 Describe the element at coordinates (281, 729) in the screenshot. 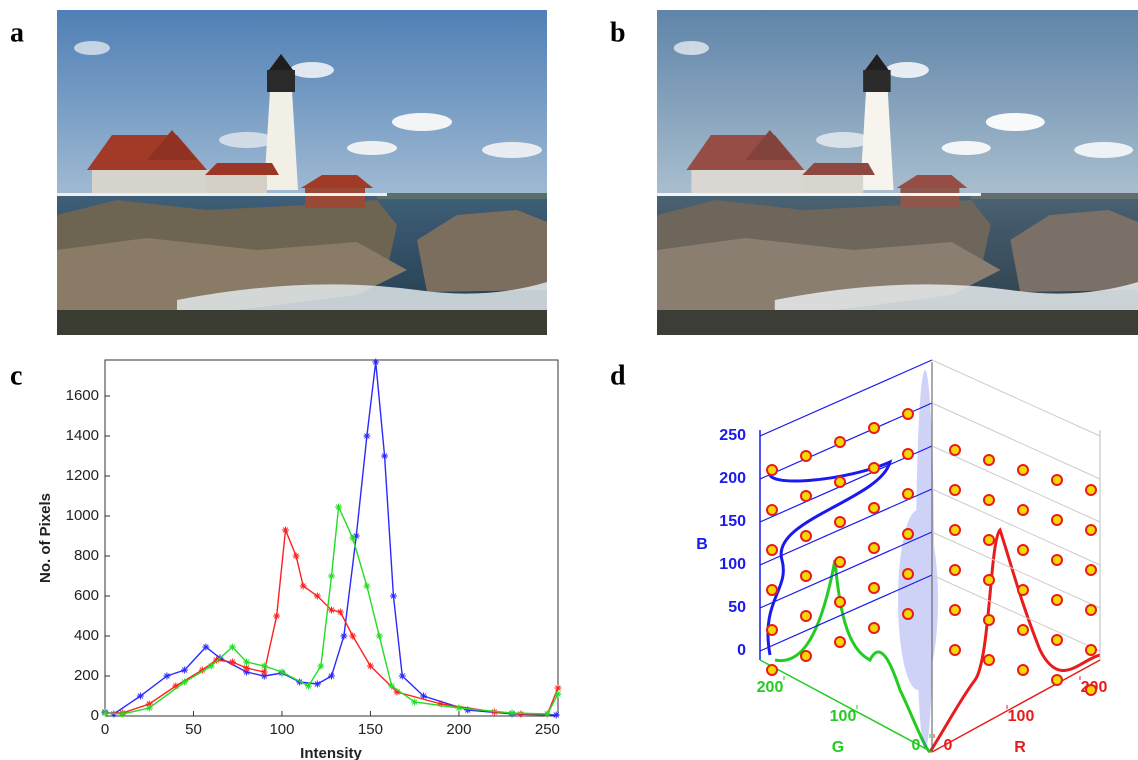

I see `x-tick-label: 100` at that location.